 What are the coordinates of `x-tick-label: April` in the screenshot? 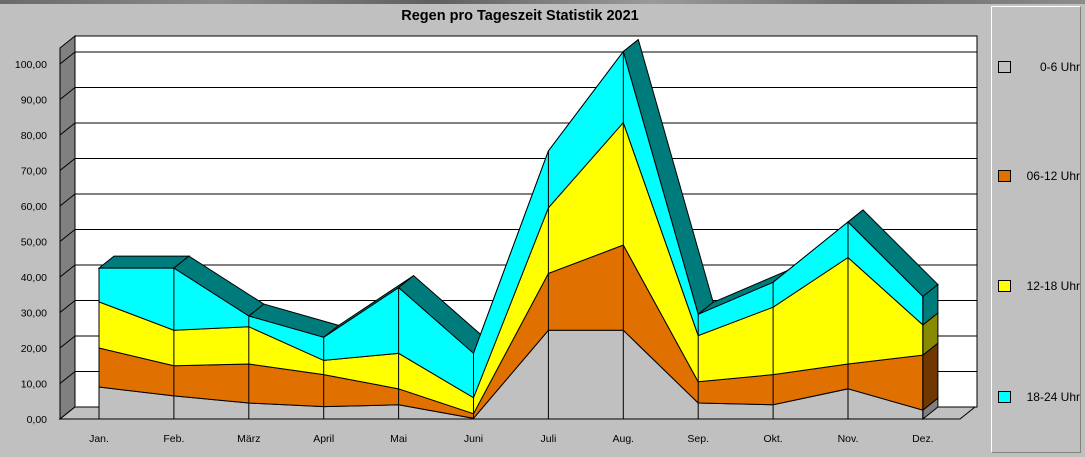 It's located at (323, 439).